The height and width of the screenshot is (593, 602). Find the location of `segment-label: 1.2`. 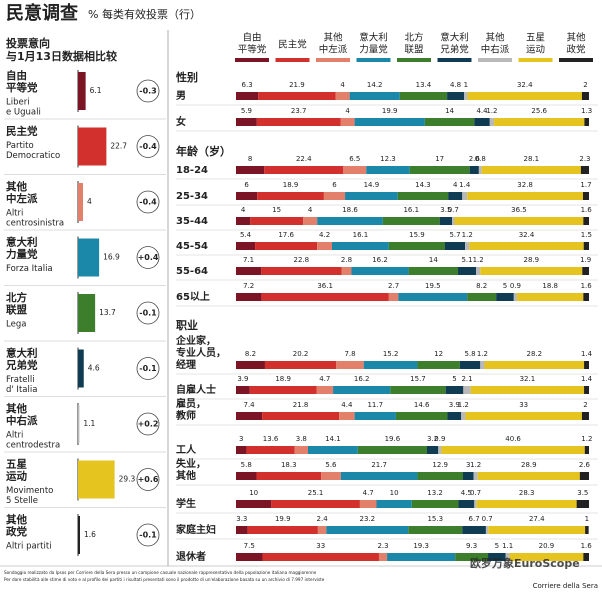

segment-label: 1.2 is located at coordinates (586, 439).